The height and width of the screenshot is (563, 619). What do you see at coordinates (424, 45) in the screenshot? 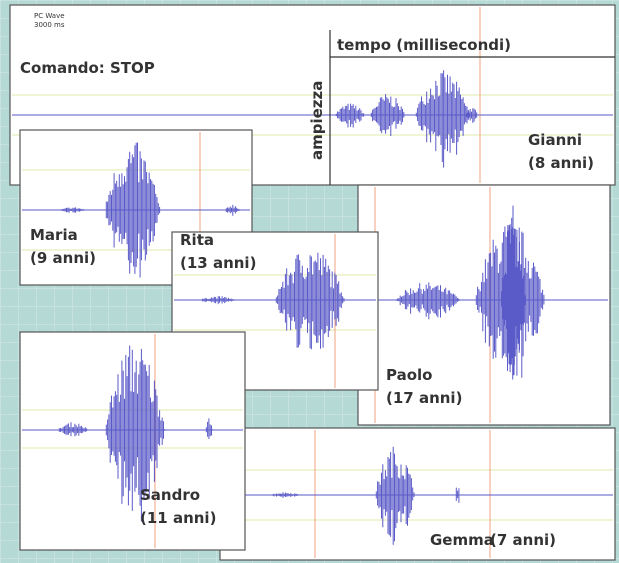
I see `x-axis-label: tempo (millisecondi)` at bounding box center [424, 45].